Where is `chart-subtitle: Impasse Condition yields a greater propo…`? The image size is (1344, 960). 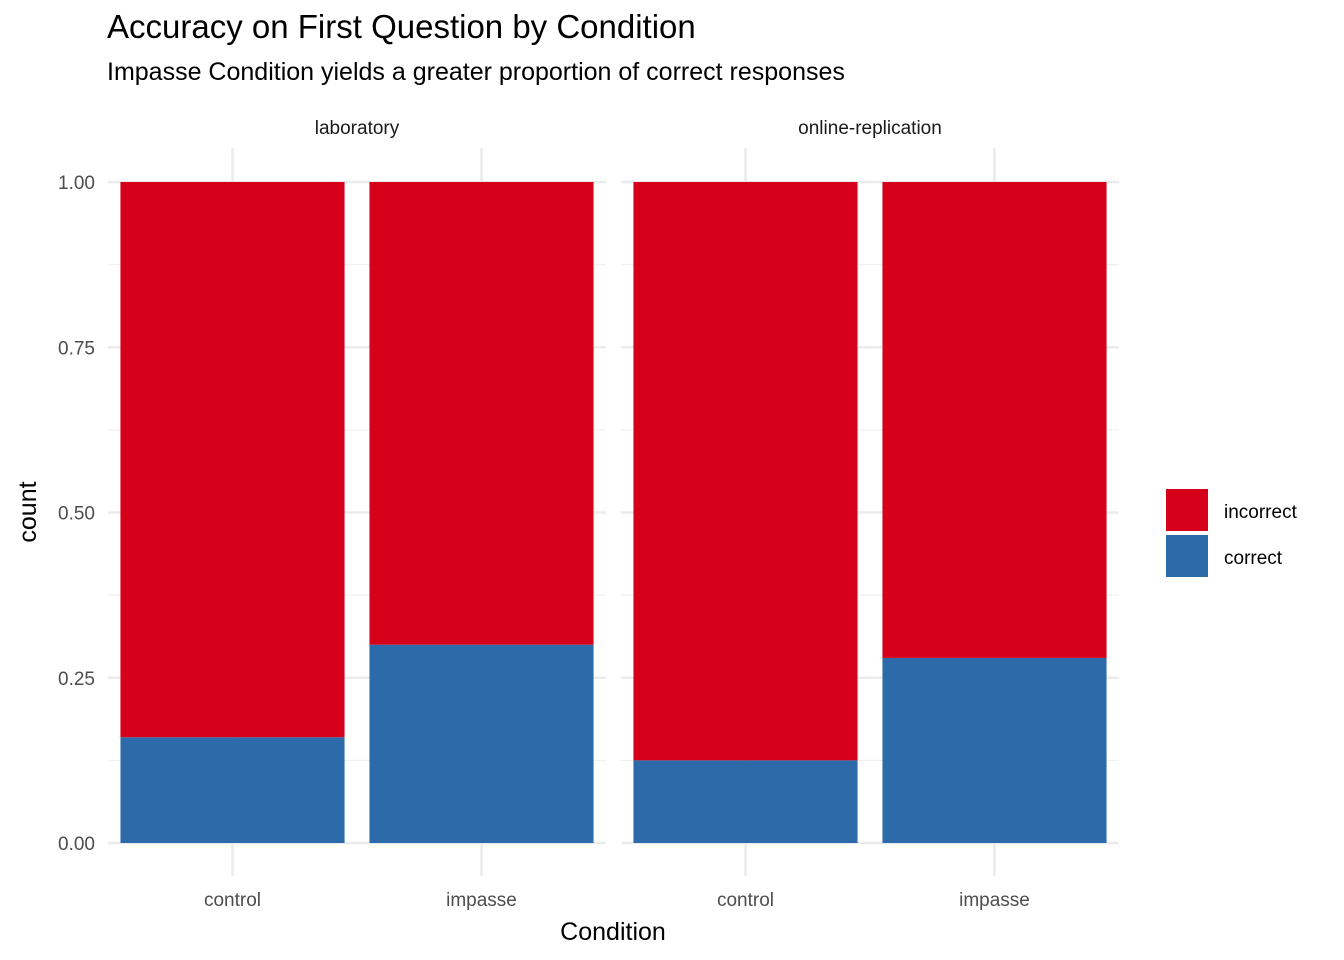
chart-subtitle: Impasse Condition yields a greater propo… is located at coordinates (476, 72).